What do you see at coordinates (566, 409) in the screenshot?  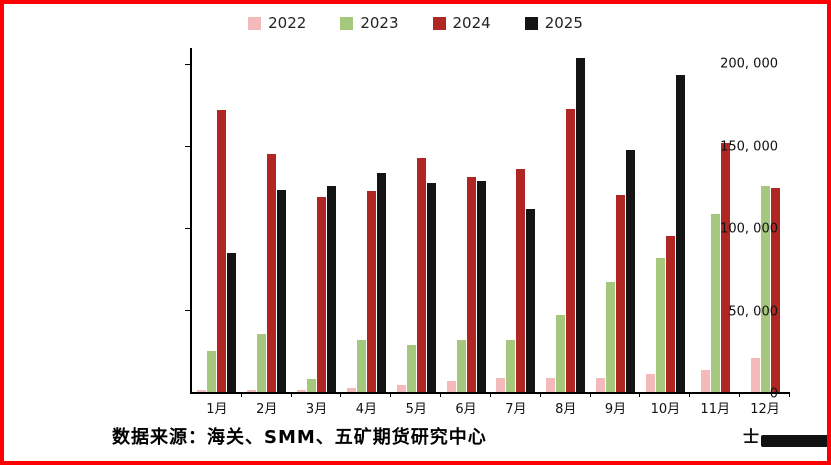 I see `x-tick-label: 8月` at bounding box center [566, 409].